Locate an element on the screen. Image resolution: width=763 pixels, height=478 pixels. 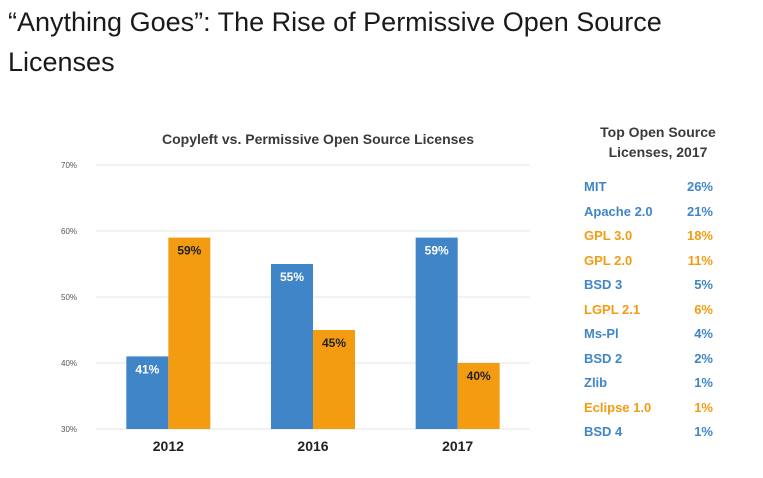
bar-2016-orange is located at coordinates (334, 379).